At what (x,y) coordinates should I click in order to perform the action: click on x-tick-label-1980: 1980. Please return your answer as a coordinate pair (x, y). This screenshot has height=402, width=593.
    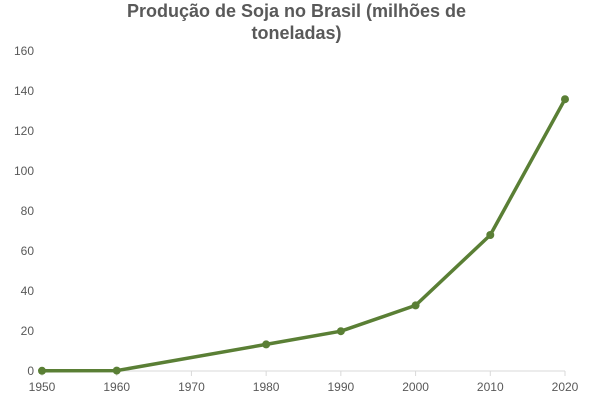
    Looking at the image, I should click on (266, 387).